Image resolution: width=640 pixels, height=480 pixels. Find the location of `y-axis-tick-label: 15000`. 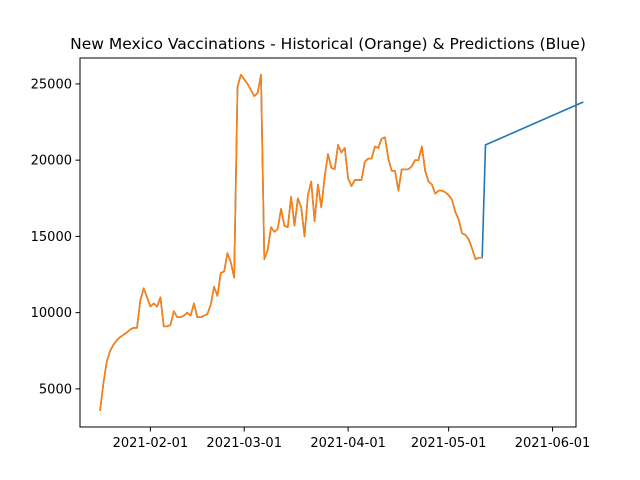

y-axis-tick-label: 15000 is located at coordinates (51, 237).